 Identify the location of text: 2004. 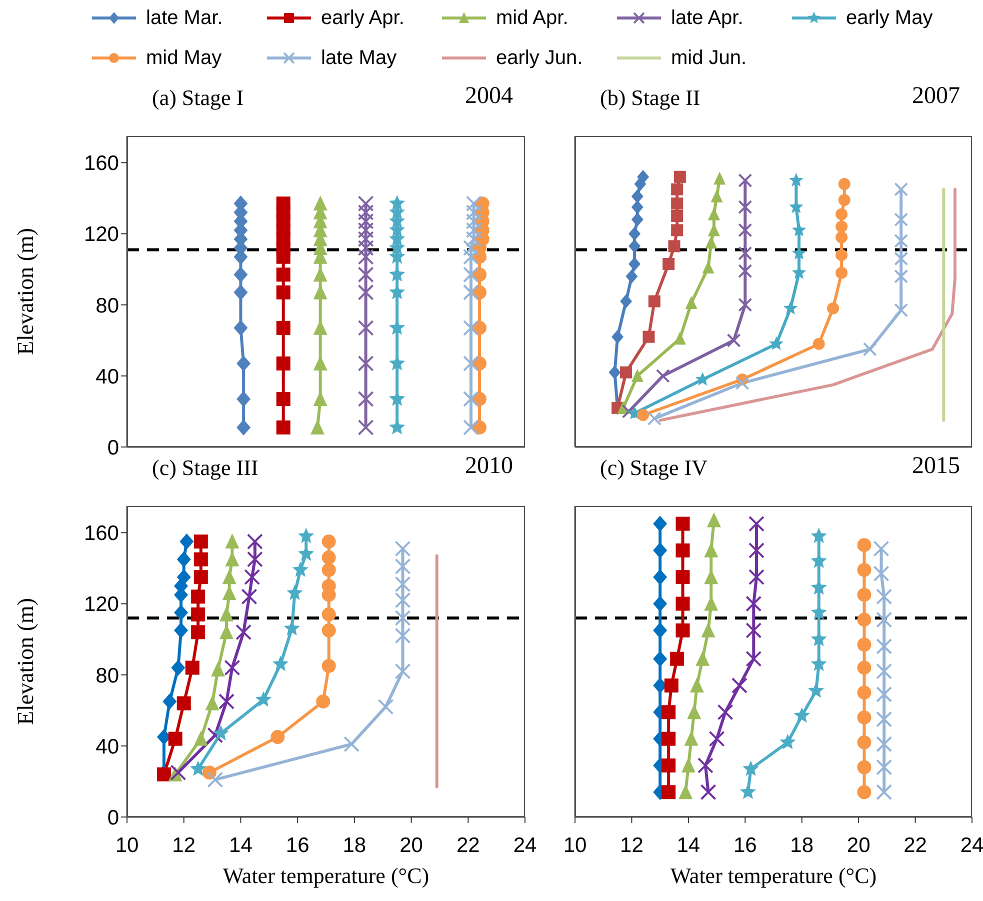
(489, 96).